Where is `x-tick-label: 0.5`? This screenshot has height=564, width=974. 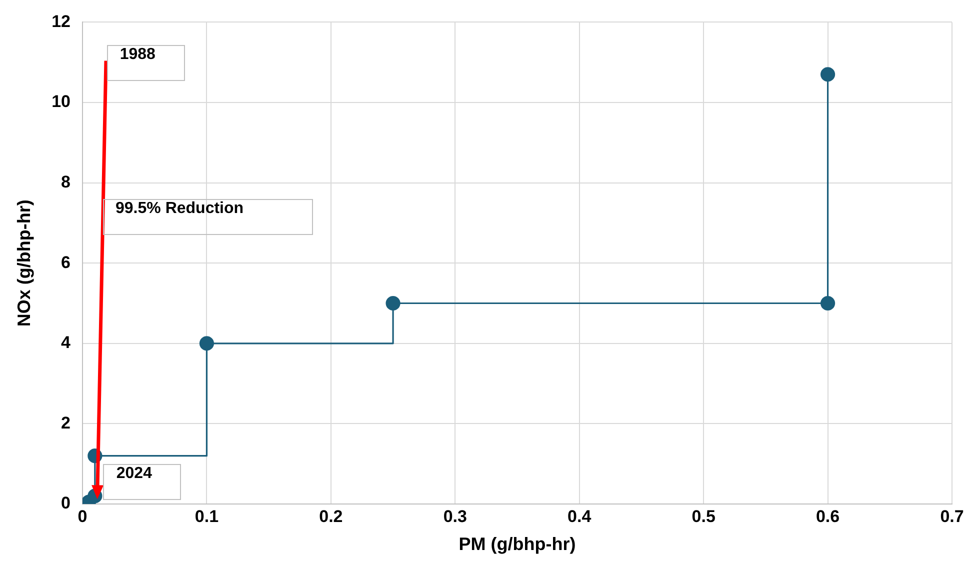 x-tick-label: 0.5 is located at coordinates (704, 516).